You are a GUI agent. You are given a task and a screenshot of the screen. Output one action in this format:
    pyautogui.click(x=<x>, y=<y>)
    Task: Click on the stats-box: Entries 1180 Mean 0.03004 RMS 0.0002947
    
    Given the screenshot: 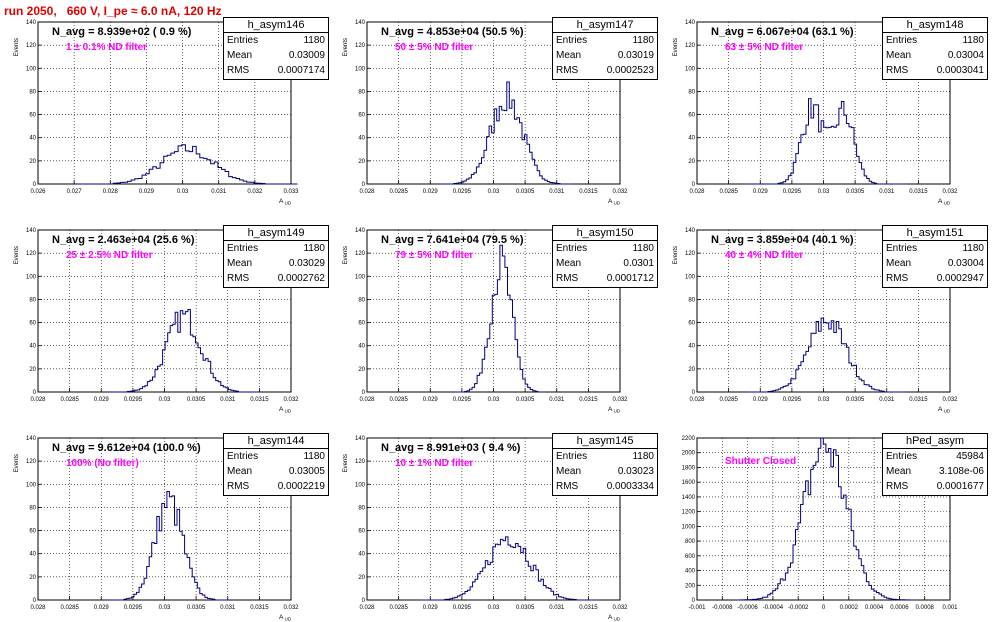 What is the action you would take?
    pyautogui.click(x=935, y=264)
    